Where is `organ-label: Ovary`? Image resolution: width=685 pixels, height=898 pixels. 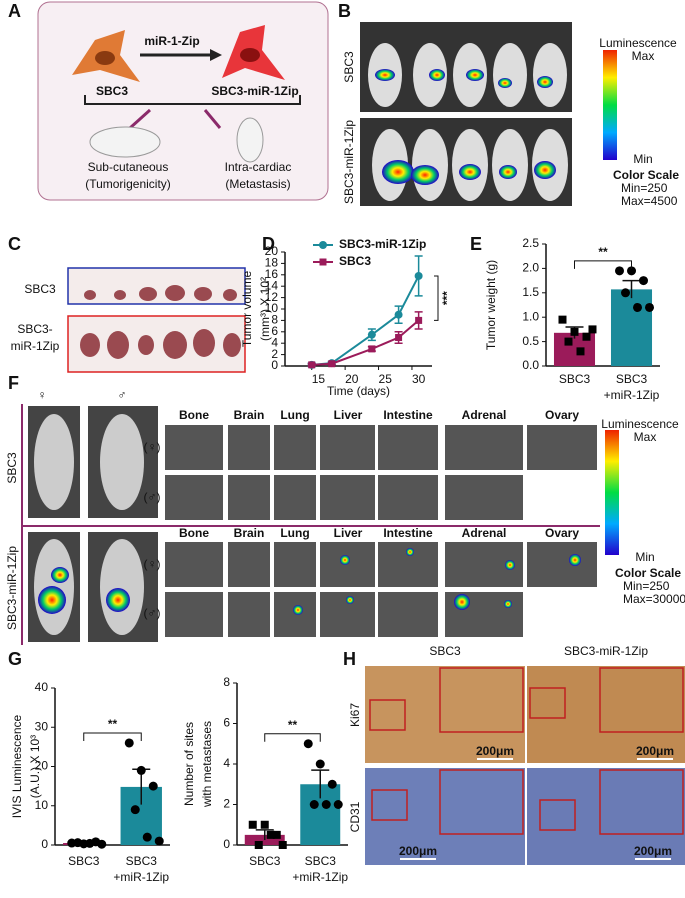 organ-label: Ovary is located at coordinates (562, 415).